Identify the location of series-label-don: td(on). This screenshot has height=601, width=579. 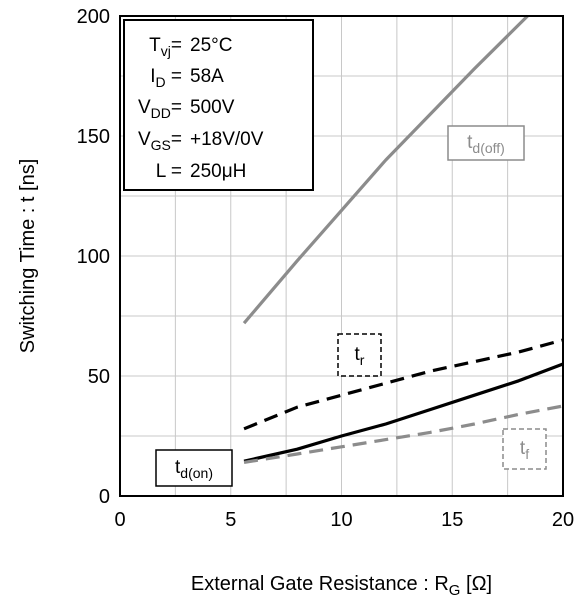
(194, 468).